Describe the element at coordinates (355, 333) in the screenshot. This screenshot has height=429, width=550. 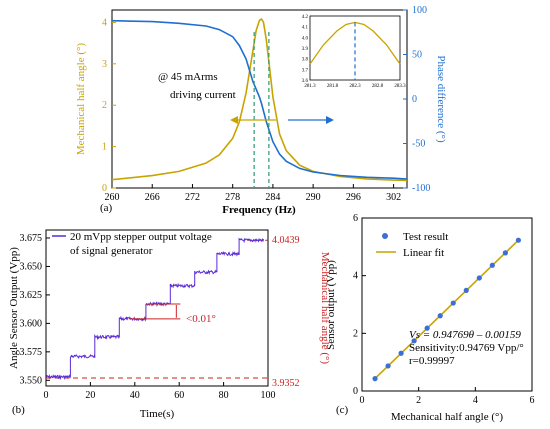
I see `panel-c-y-tick-label: 2` at that location.